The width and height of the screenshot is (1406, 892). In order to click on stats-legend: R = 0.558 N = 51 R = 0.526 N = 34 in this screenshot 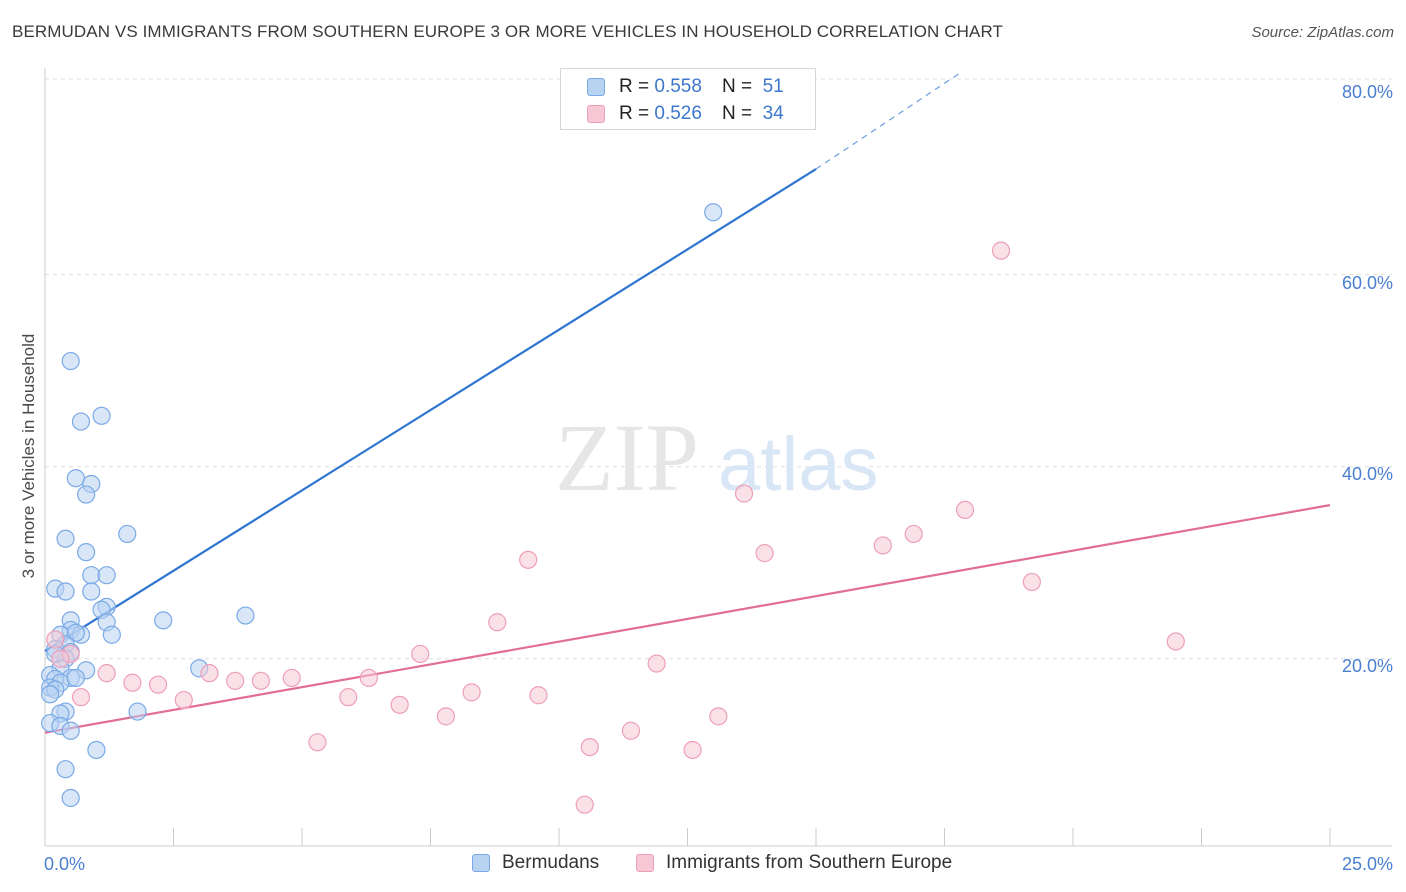, I will do `click(688, 99)`.